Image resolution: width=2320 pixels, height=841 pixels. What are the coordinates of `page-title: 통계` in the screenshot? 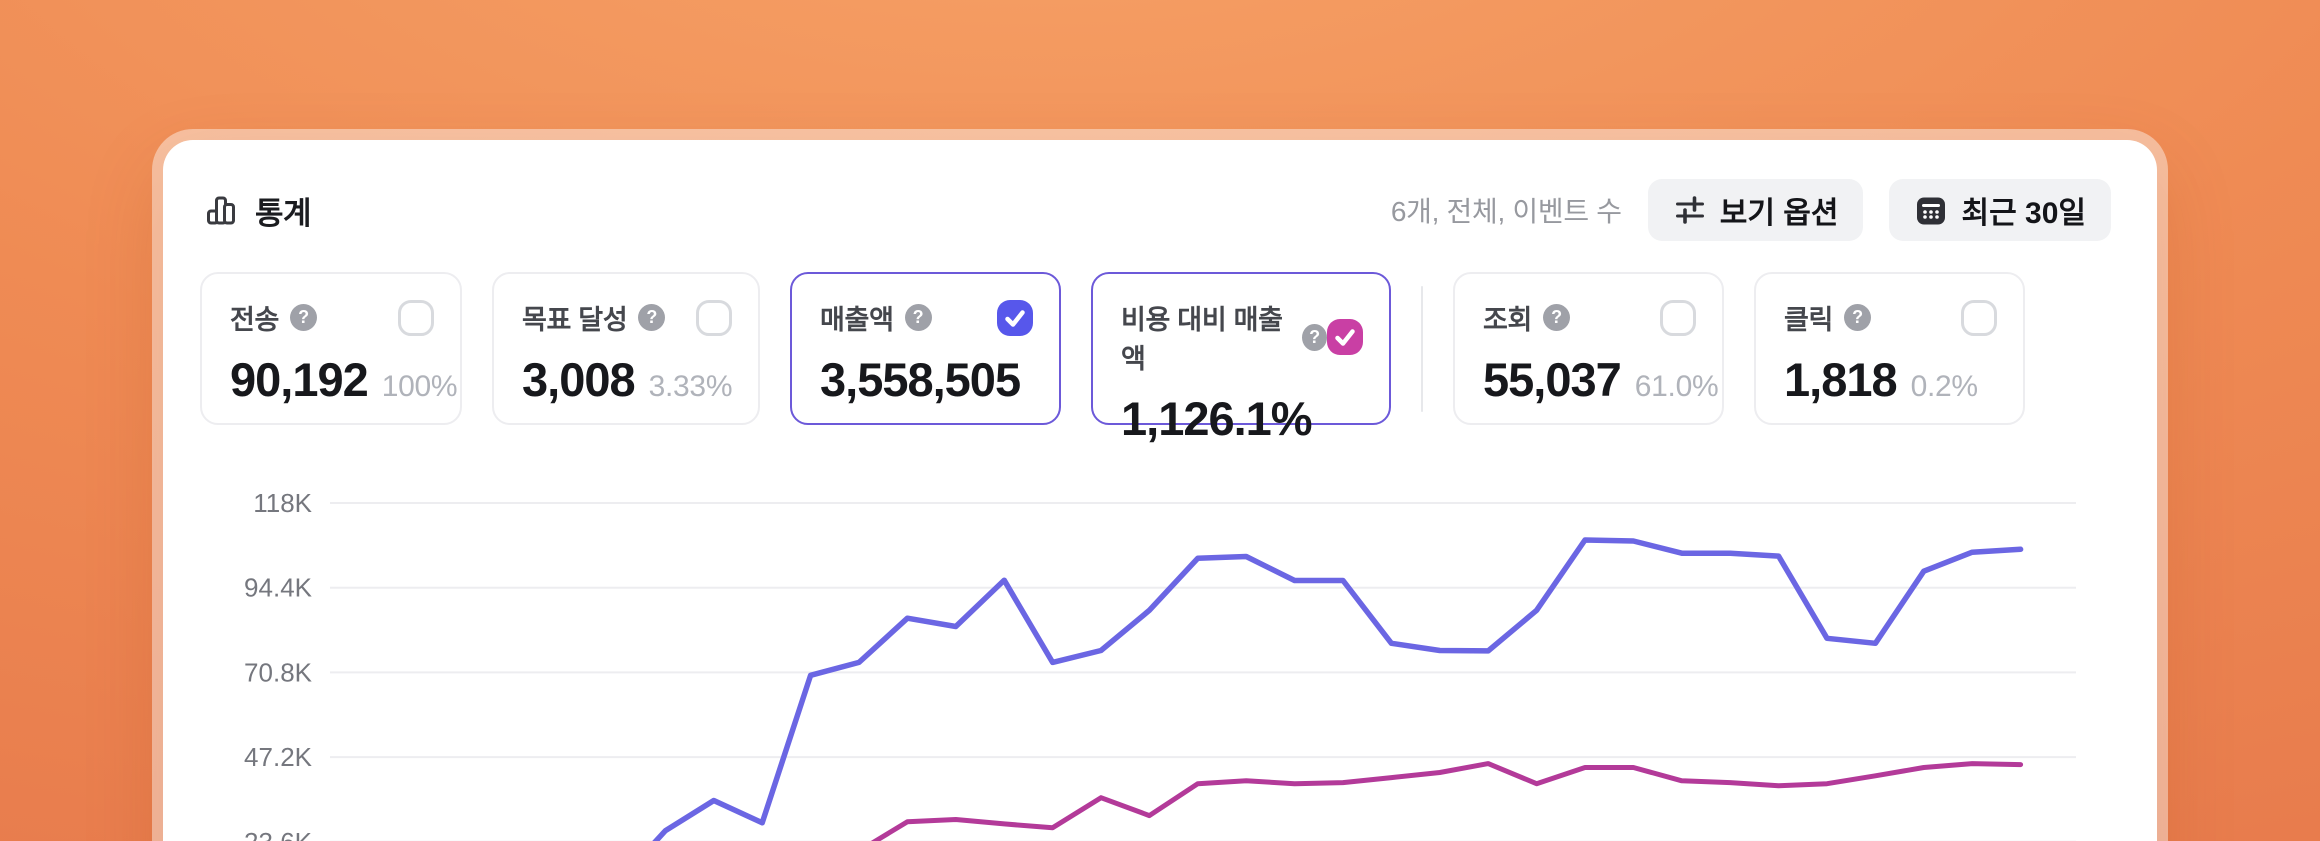 It's located at (283, 213).